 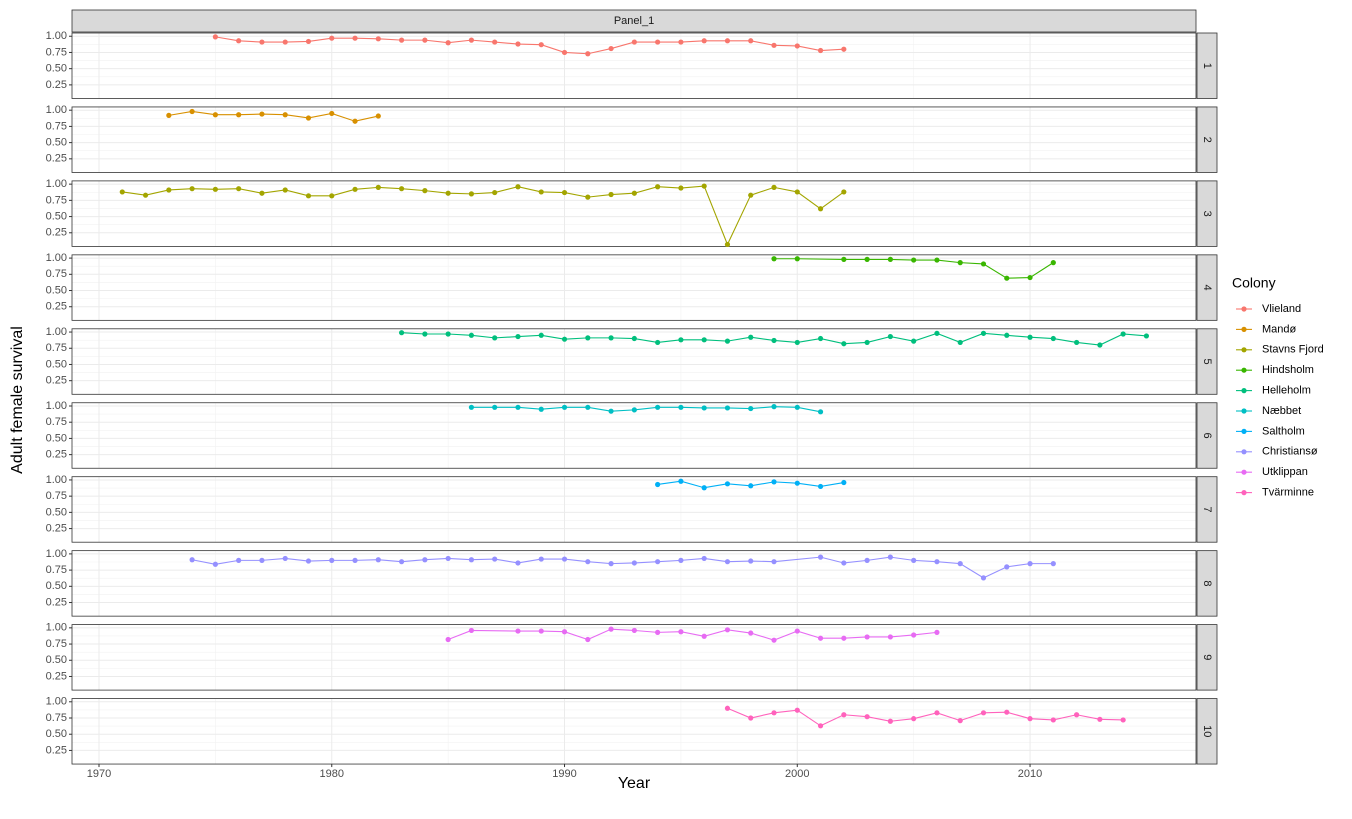 What do you see at coordinates (564, 774) in the screenshot?
I see `x-tick-label: 1990` at bounding box center [564, 774].